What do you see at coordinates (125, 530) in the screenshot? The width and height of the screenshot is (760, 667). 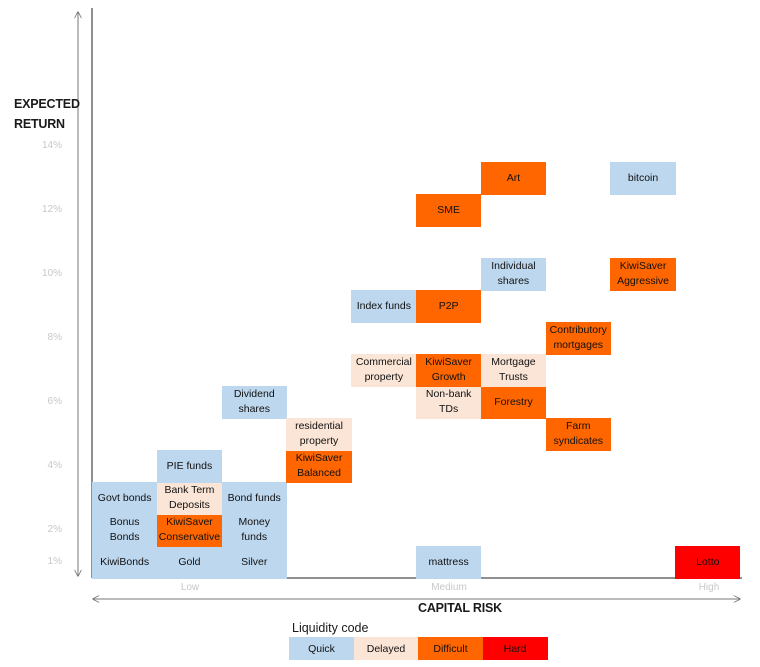 I see `investment-cell: Bonus Bonds` at bounding box center [125, 530].